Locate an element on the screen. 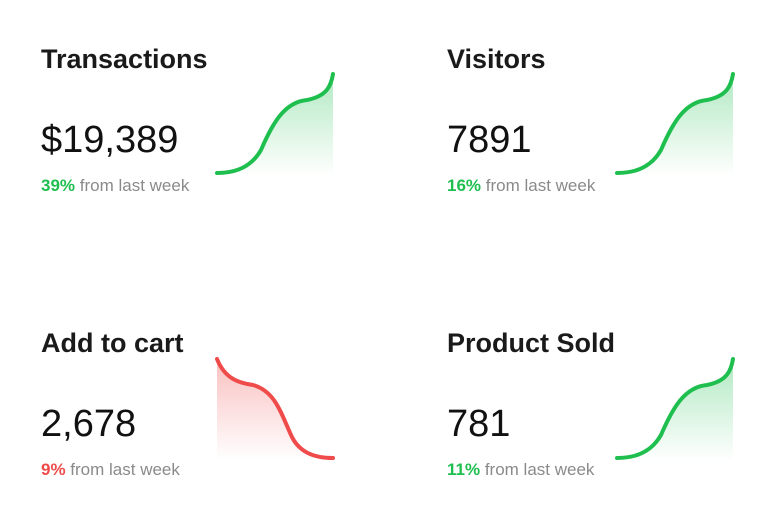 This screenshot has width=769, height=528. card-change: 11% from last week is located at coordinates (520, 470).